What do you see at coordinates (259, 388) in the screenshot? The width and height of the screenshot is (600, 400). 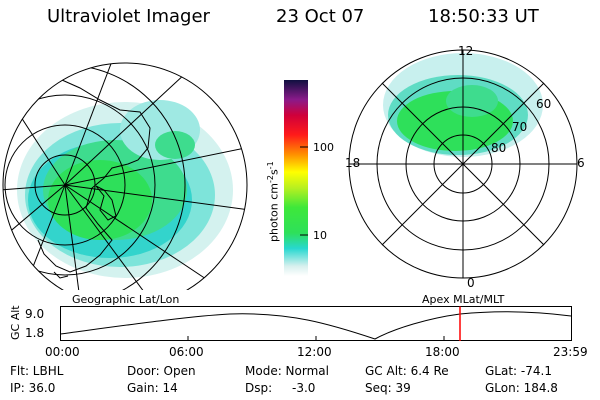 I see `dsp-label: Dsp:` at bounding box center [259, 388].